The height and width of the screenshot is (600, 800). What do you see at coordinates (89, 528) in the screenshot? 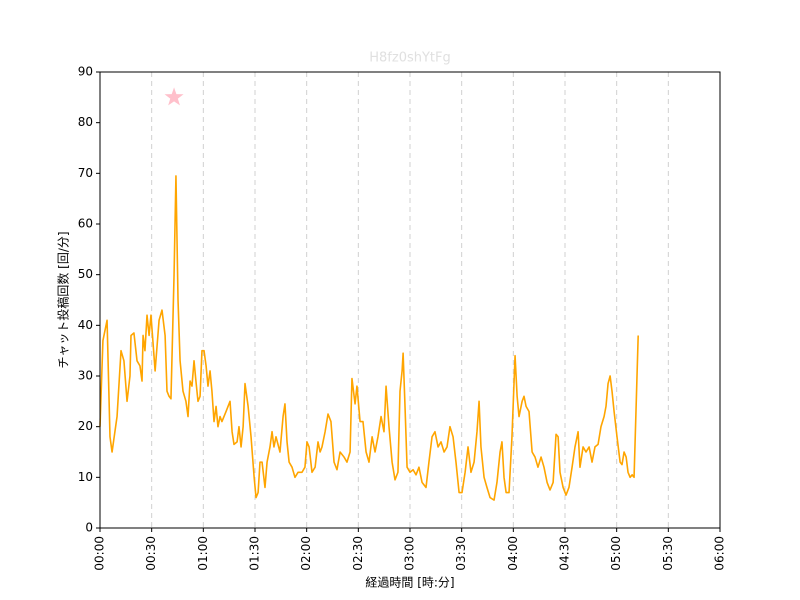
I see `y-tick-label: 0` at bounding box center [89, 528].